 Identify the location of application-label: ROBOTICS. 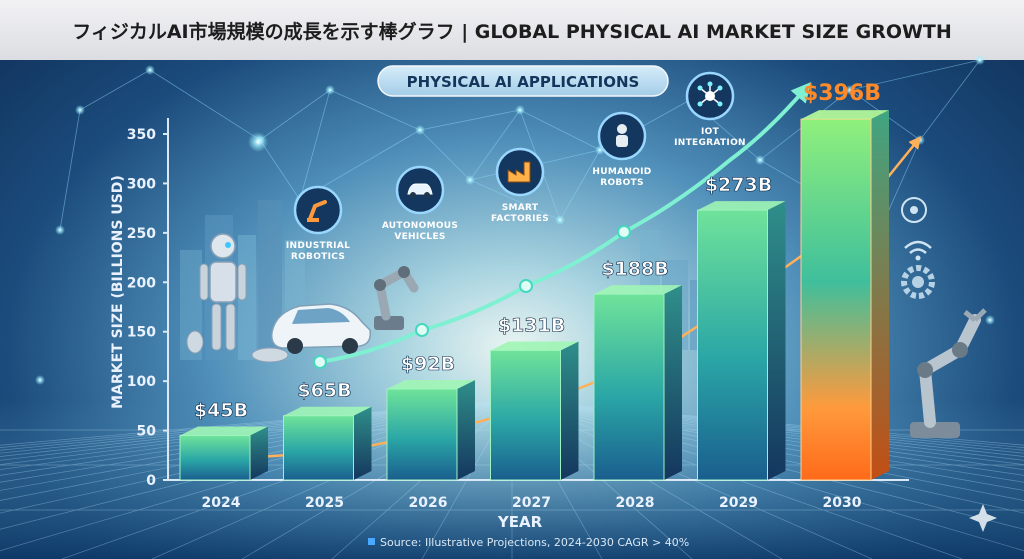
(318, 257).